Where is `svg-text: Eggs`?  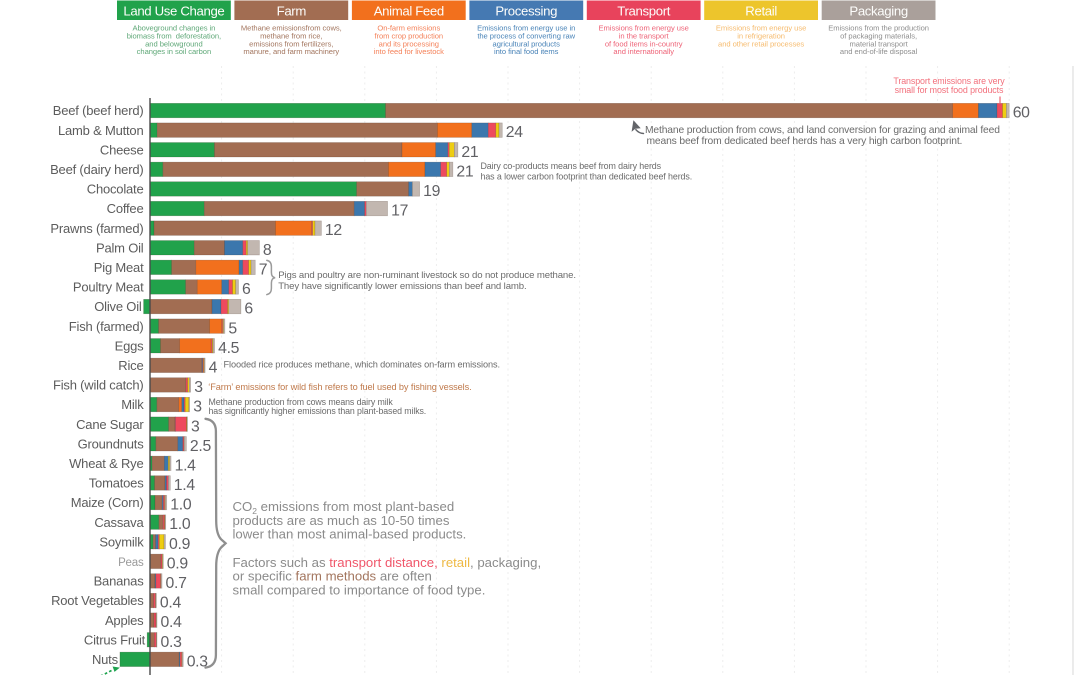 svg-text: Eggs is located at coordinates (130, 345).